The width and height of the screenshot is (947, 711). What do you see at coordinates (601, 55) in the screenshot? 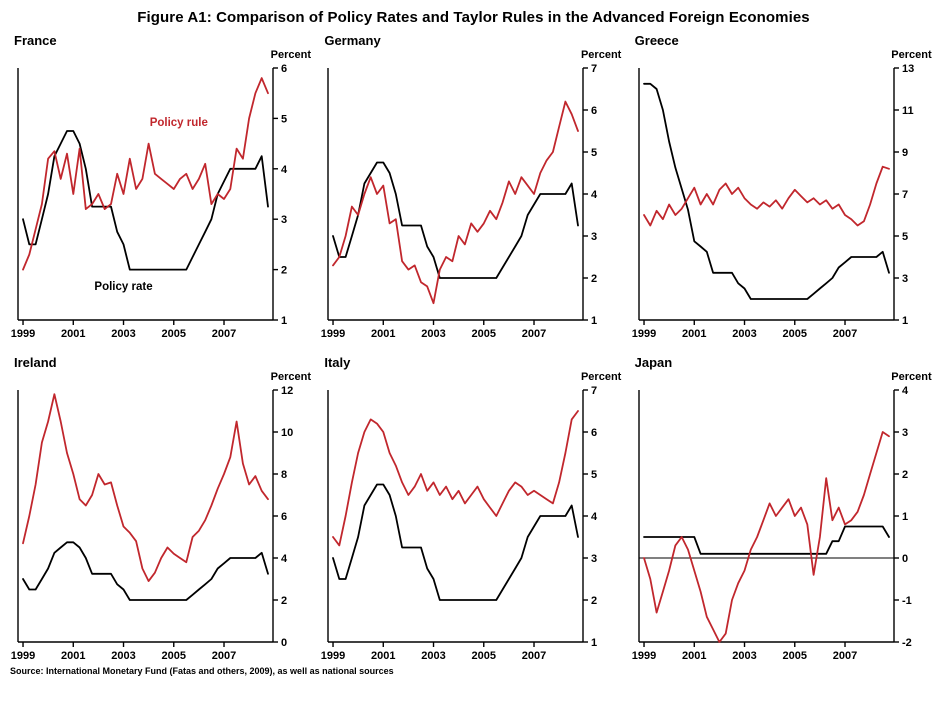
I see `y-axis-label-germany: Percent` at bounding box center [601, 55].